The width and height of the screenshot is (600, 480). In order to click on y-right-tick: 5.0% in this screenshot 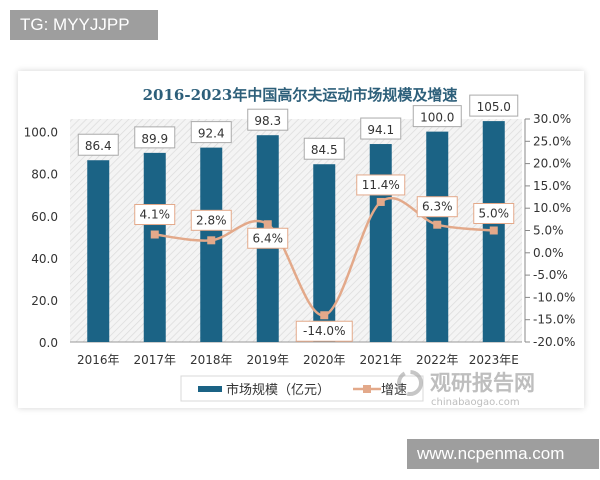, I will do `click(548, 231)`.